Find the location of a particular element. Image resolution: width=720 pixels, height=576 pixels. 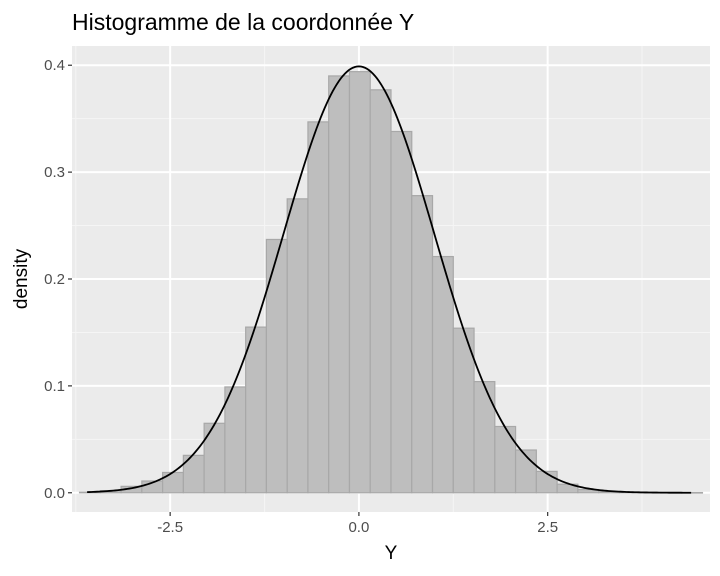

y-tick-label: 0.1 is located at coordinates (54, 386).